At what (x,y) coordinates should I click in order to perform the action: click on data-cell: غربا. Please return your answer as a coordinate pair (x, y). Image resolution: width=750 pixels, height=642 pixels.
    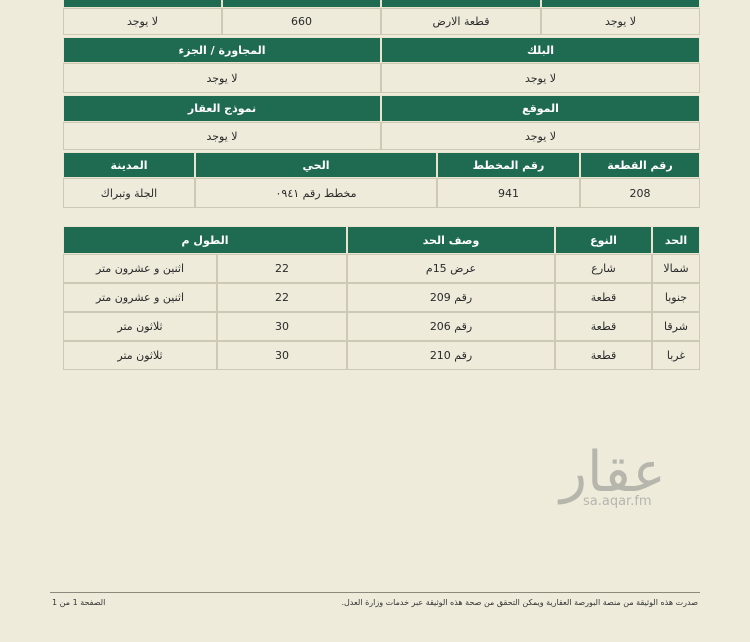
    Looking at the image, I should click on (676, 355).